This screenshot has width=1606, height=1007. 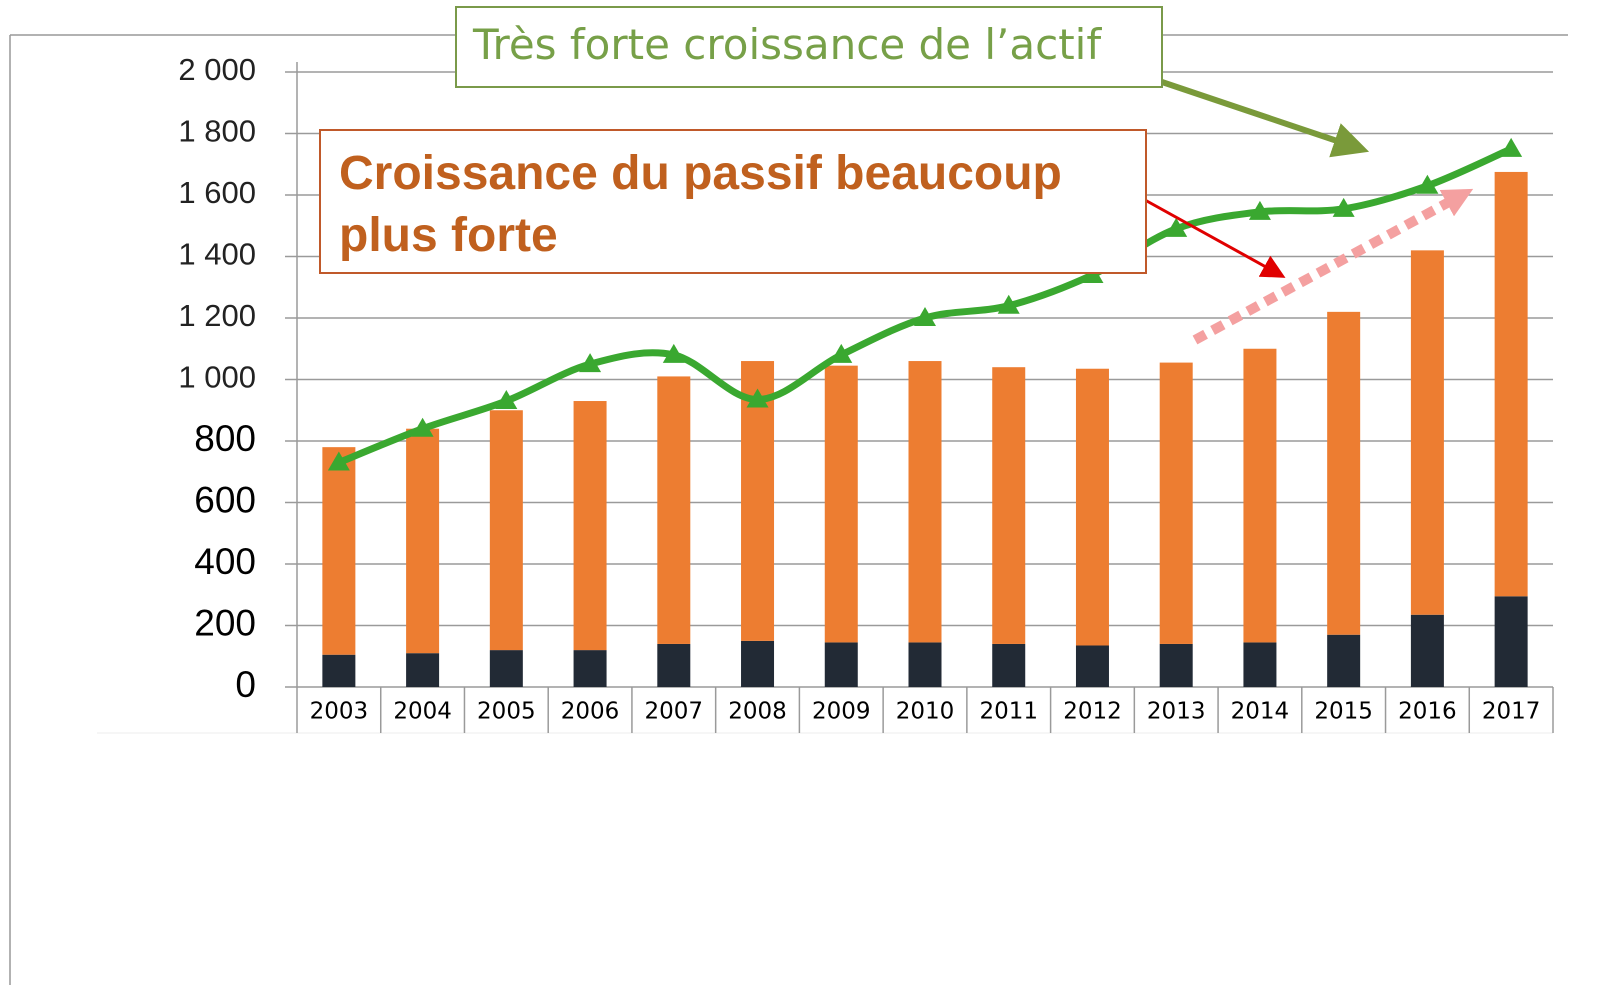 I want to click on y-tick-label: 1 000, so click(x=217, y=377).